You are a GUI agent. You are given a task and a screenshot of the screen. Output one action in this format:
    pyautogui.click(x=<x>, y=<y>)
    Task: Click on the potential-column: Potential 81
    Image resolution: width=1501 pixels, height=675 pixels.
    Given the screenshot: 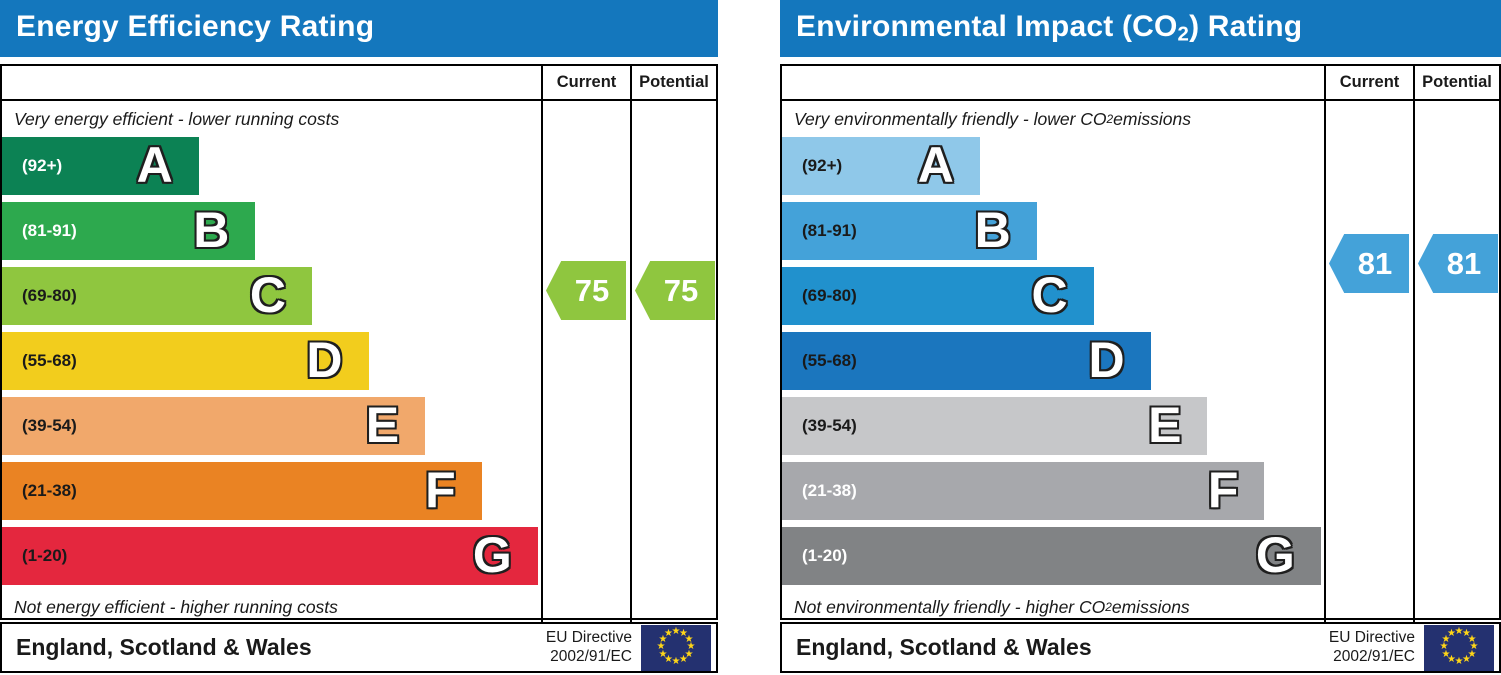 What is the action you would take?
    pyautogui.click(x=1456, y=344)
    